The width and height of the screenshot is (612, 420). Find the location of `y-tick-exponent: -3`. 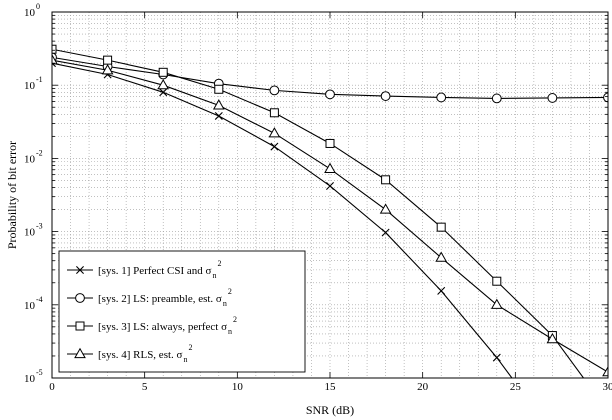

y-tick-exponent: -3 is located at coordinates (39, 226).